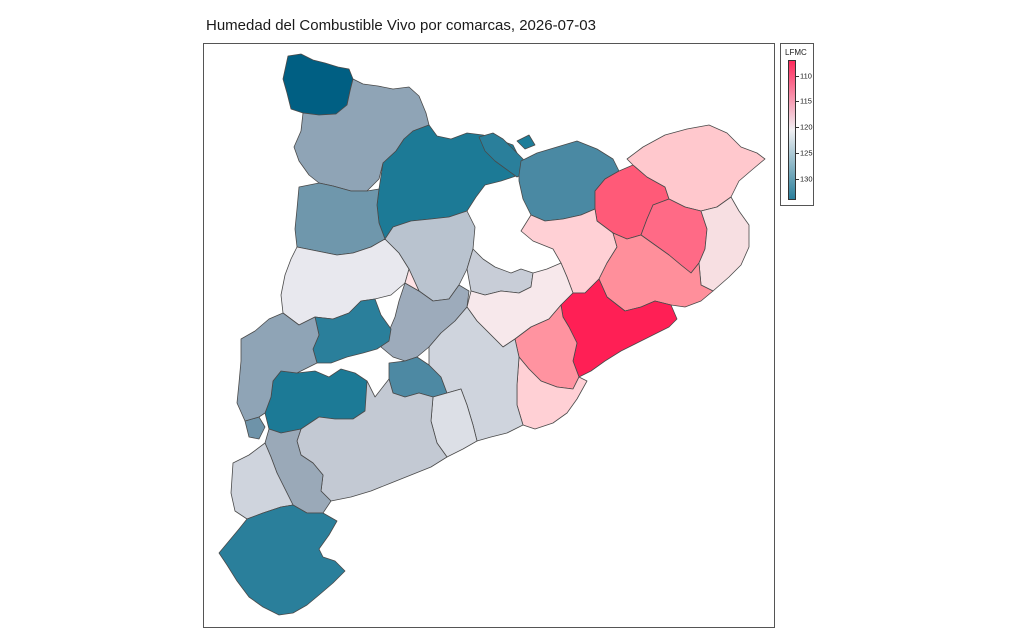  What do you see at coordinates (806, 76) in the screenshot?
I see `legend-tick-label: 110` at bounding box center [806, 76].